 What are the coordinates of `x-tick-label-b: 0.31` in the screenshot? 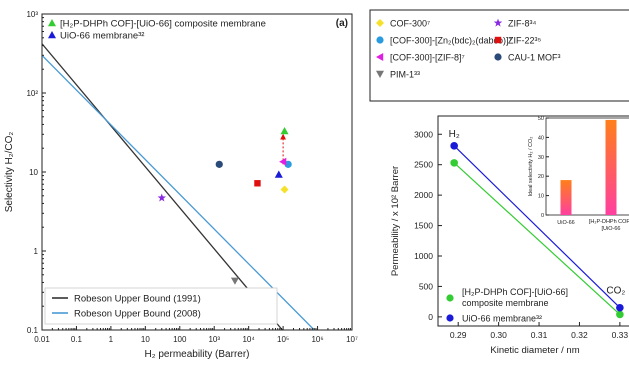 It's located at (539, 335).